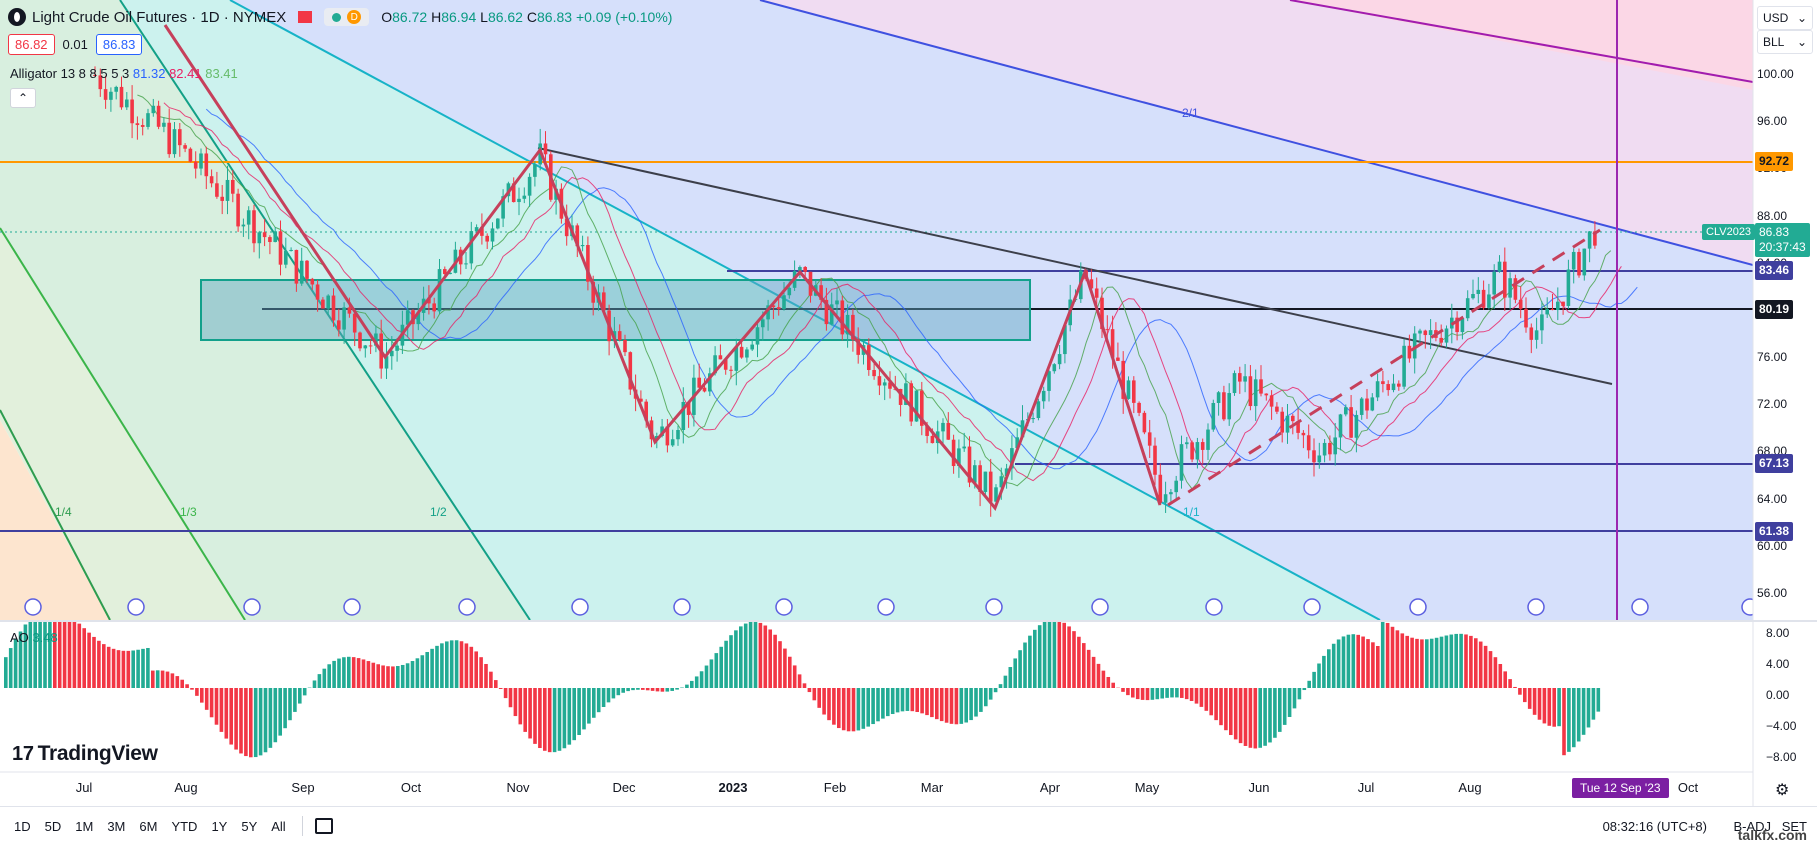 The width and height of the screenshot is (1817, 845). What do you see at coordinates (84, 826) in the screenshot?
I see `timeframe-button: 1M` at bounding box center [84, 826].